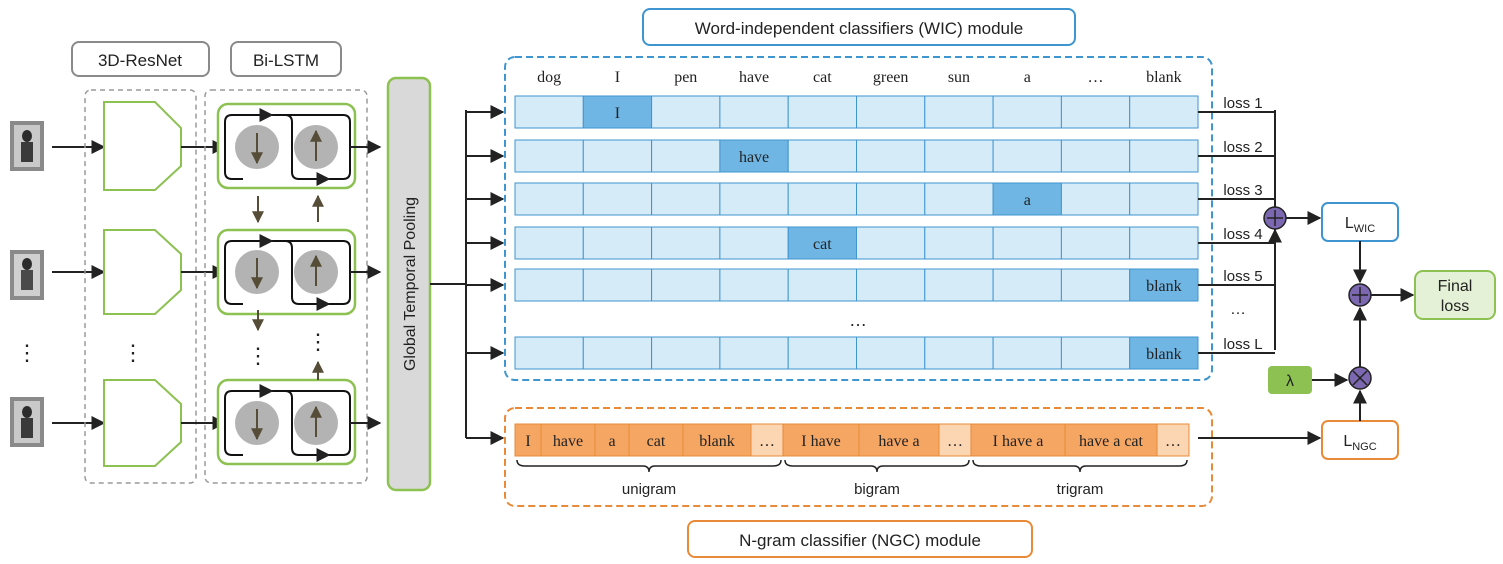  I want to click on ngc-title-box: N-gram classifier (NGC) module, so click(860, 539).